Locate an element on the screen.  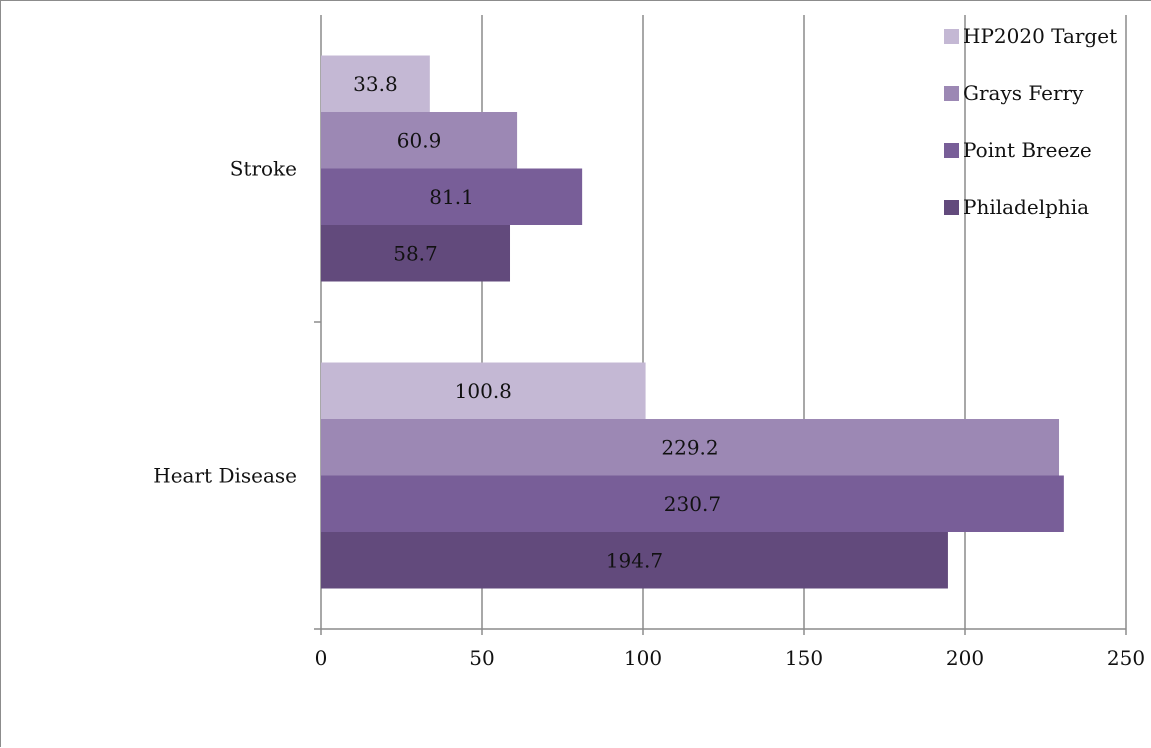
bar-data-label: 229.2 is located at coordinates (689, 447).